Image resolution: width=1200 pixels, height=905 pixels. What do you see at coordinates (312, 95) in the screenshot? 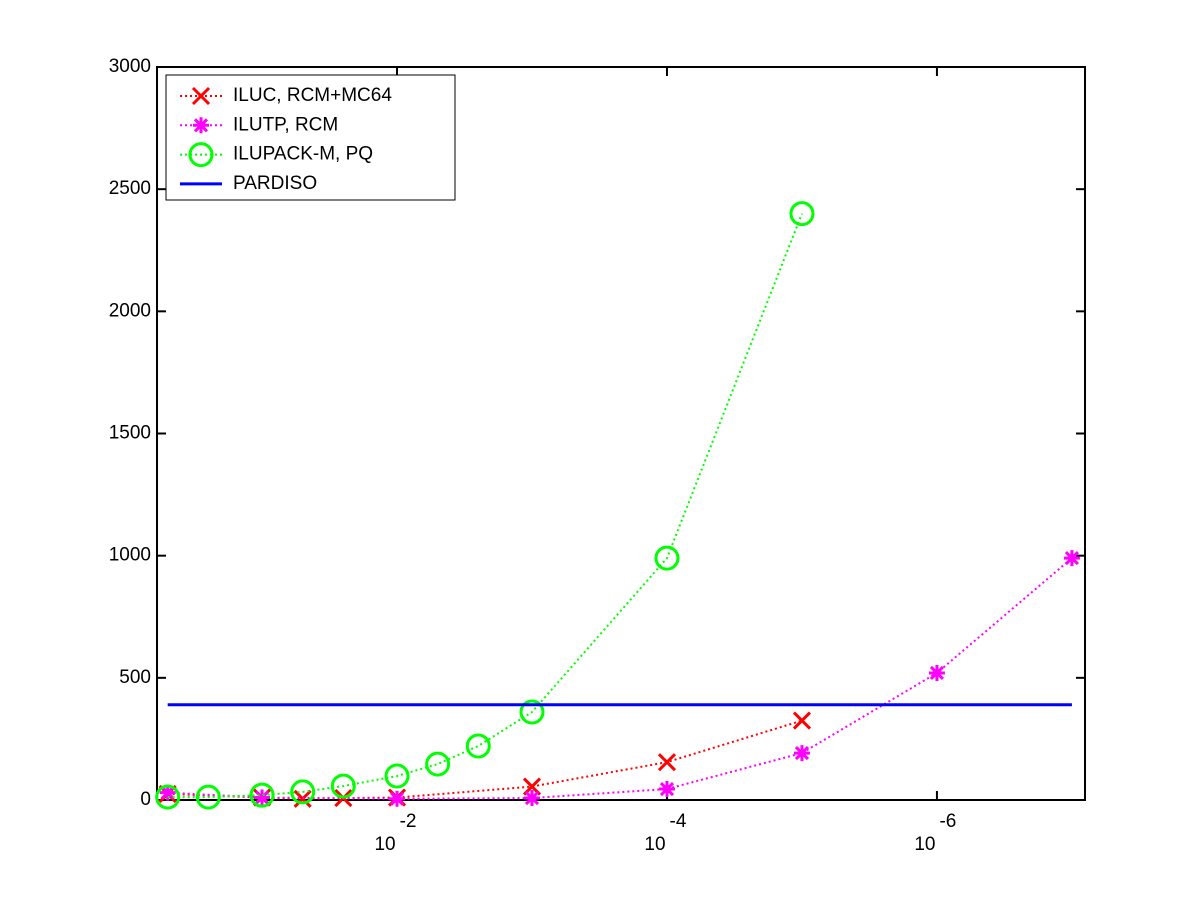
I see `legend-label: ILUC, RCM+MC64` at bounding box center [312, 95].